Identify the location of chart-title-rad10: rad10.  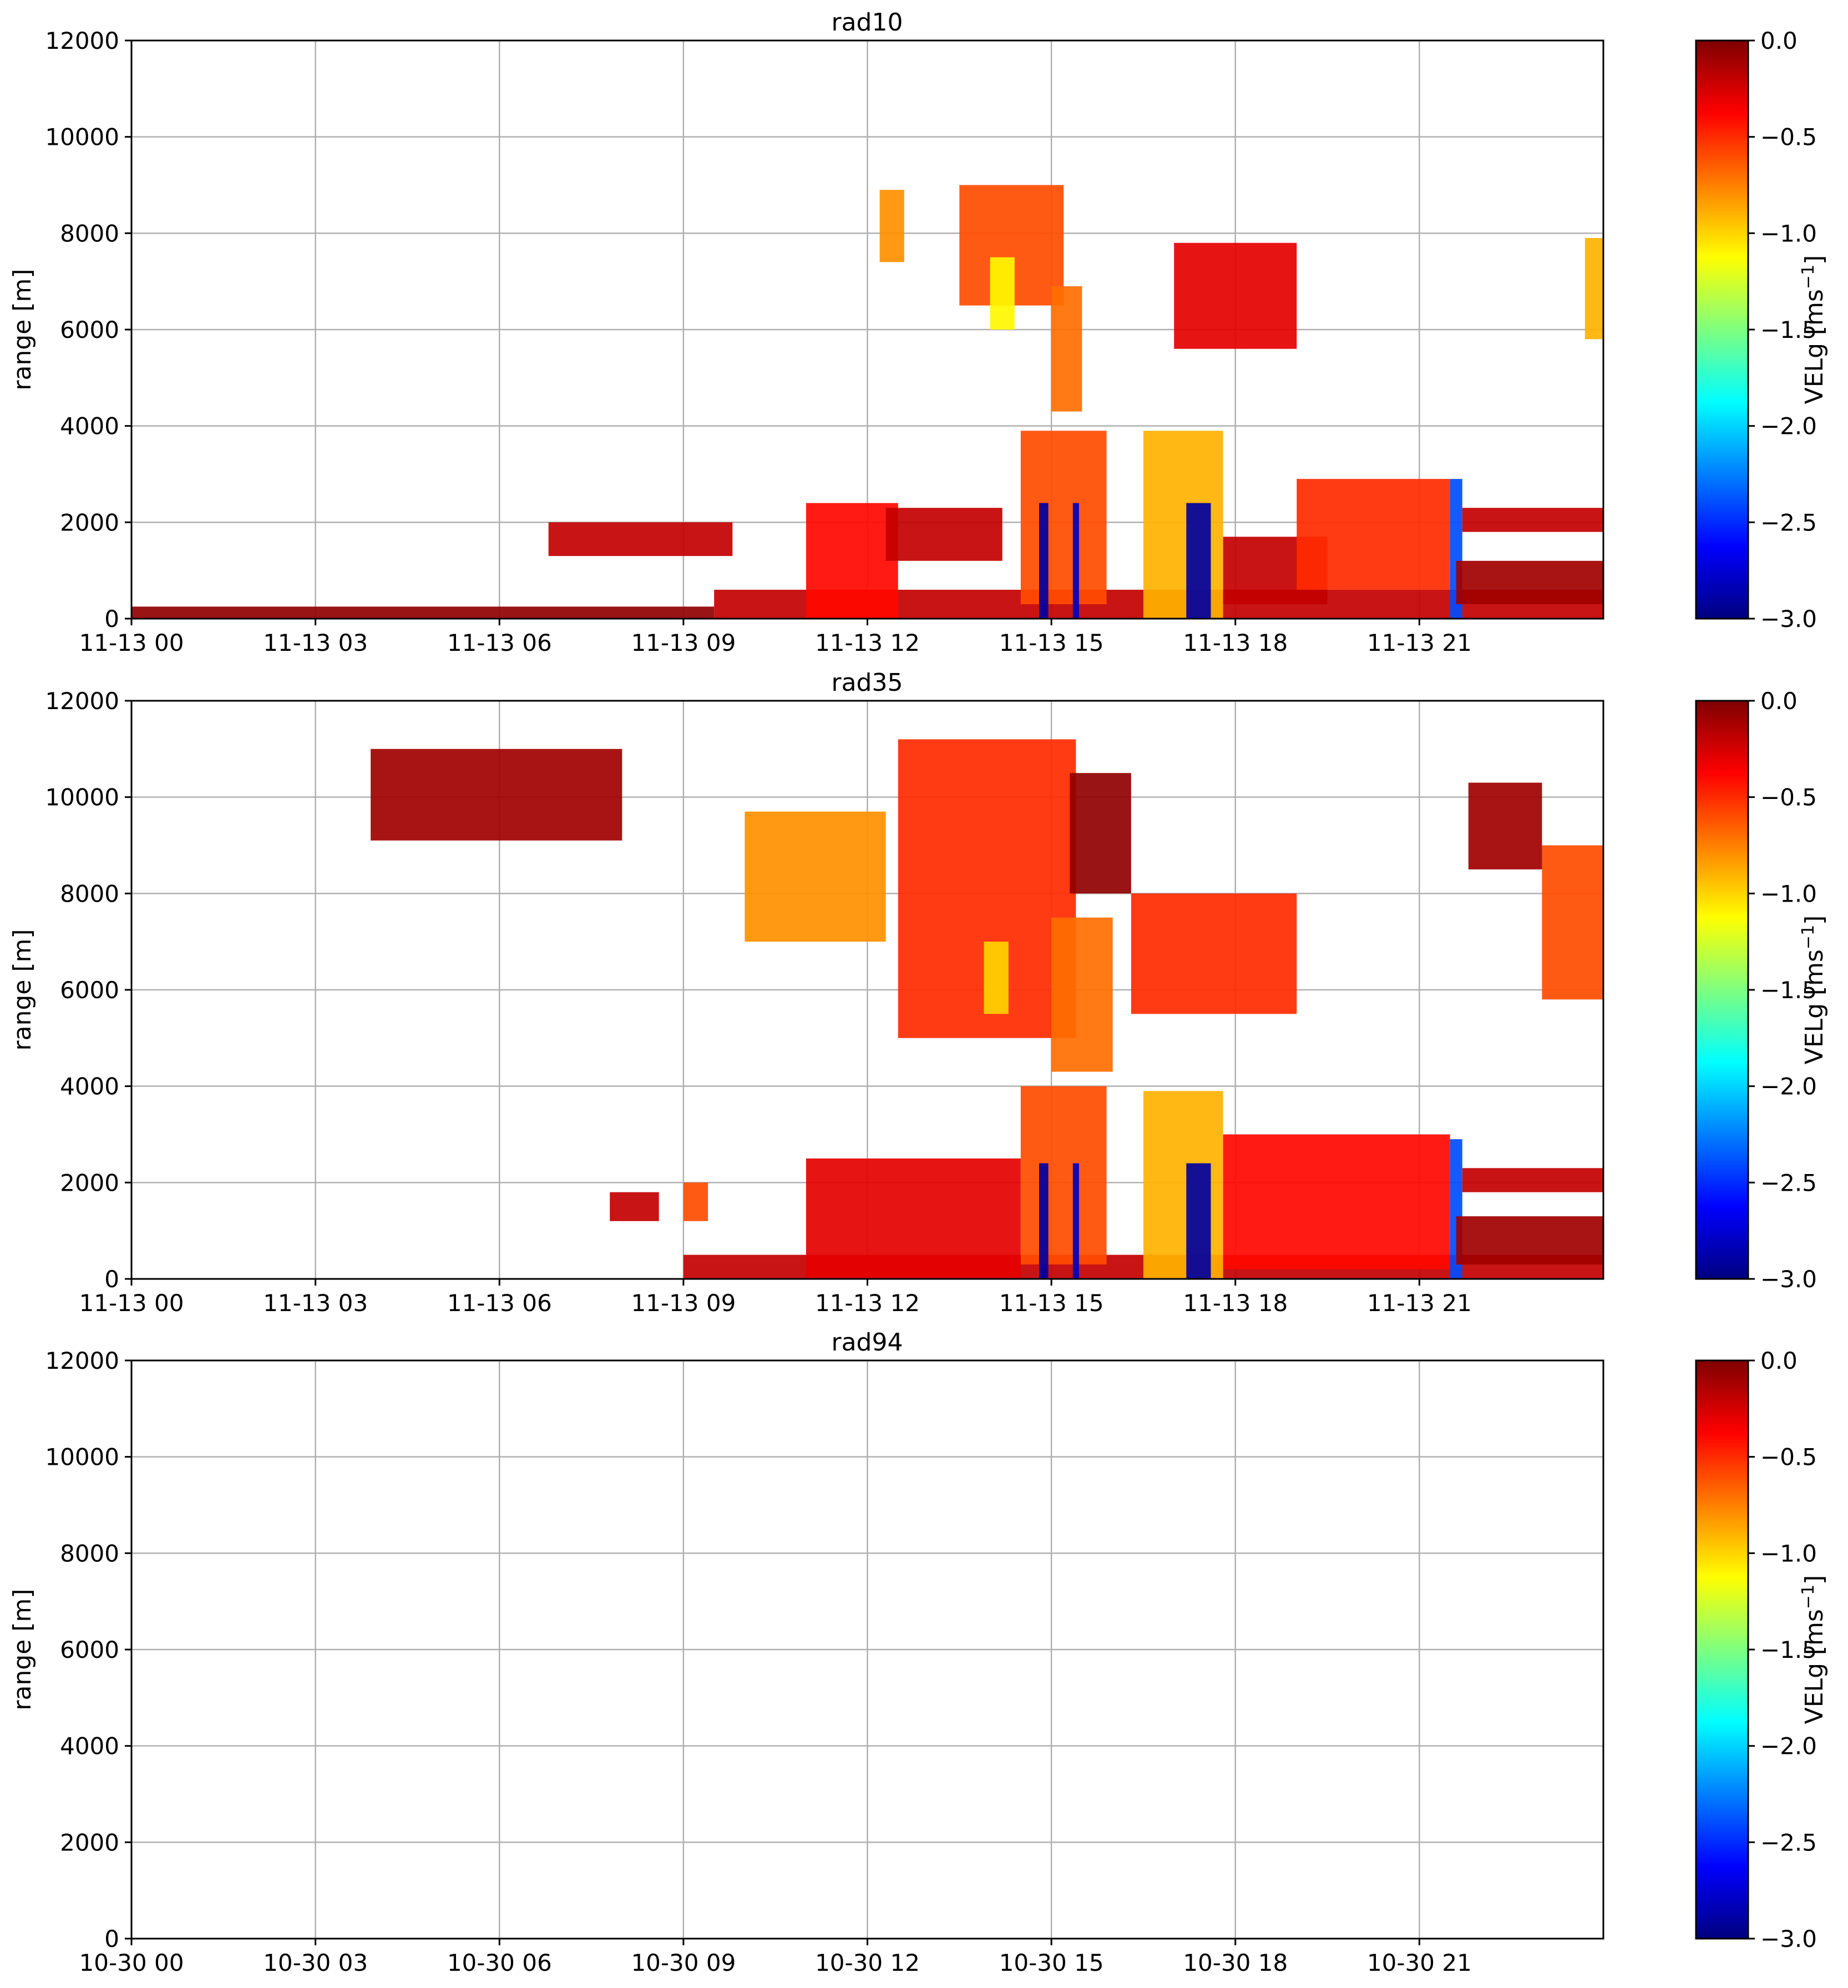
(867, 22).